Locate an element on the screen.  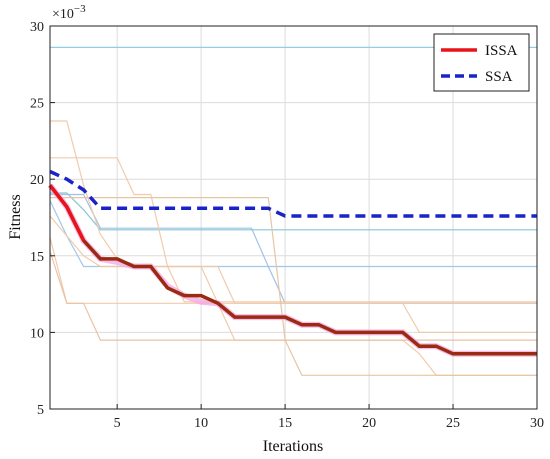
legend-box is located at coordinates (481, 62).